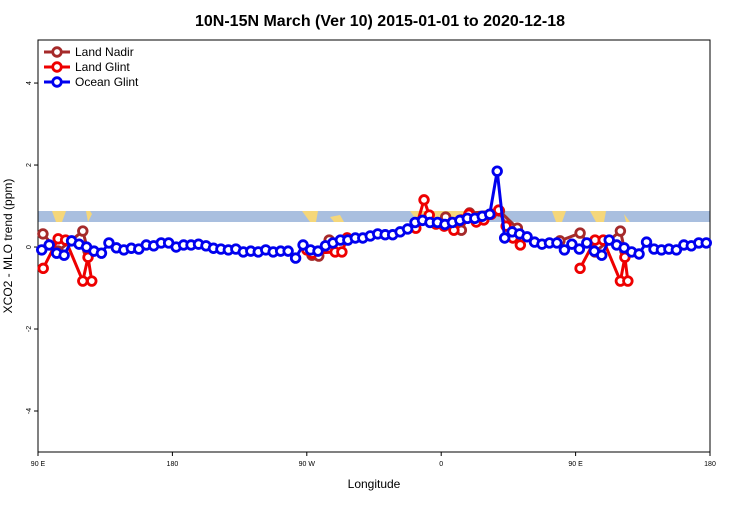 The image size is (750, 505). Describe the element at coordinates (307, 464) in the screenshot. I see `x-tick-label: 90 W` at that location.